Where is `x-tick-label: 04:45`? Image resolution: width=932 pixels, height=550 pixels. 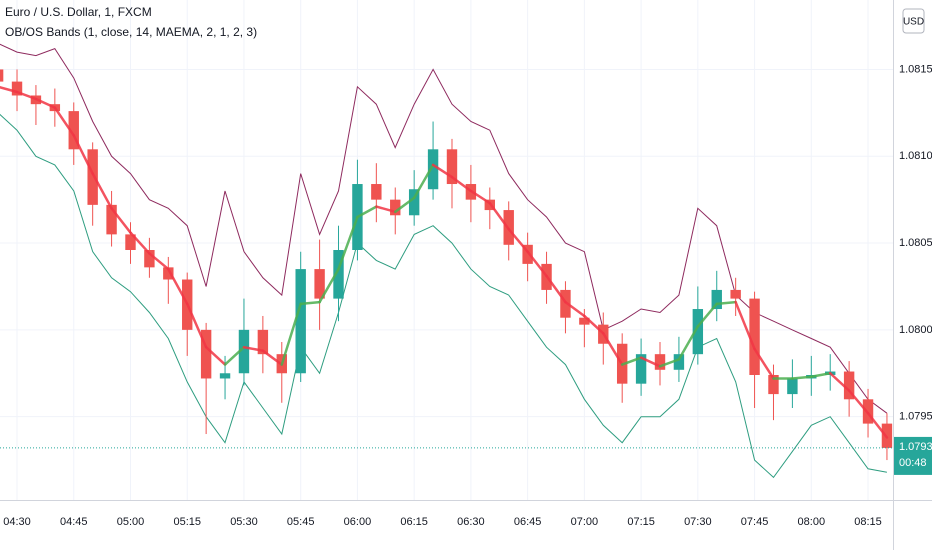 x-tick-label: 04:45 is located at coordinates (74, 522).